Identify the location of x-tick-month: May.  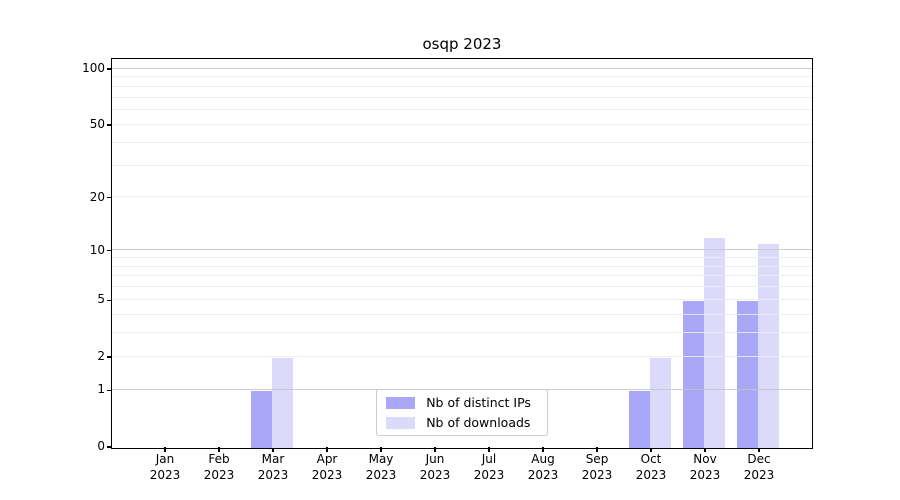
(381, 459).